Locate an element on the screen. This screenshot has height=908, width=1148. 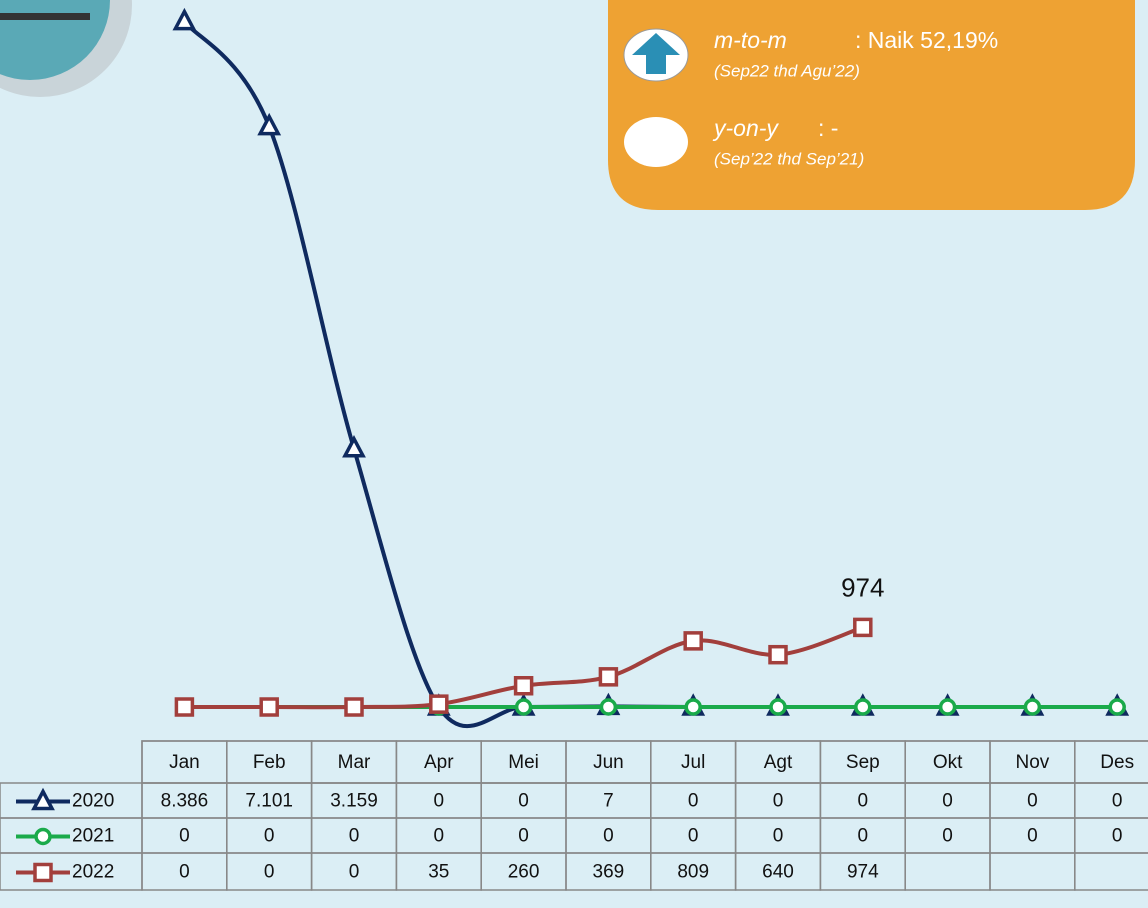
table-value: 809 is located at coordinates (693, 872).